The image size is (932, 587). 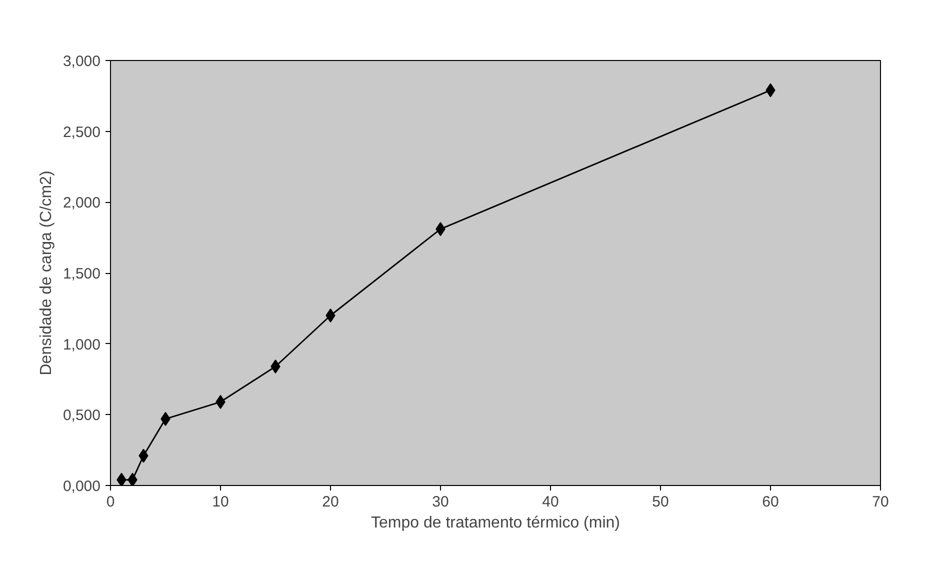 I want to click on x-tick-label: 60, so click(x=770, y=502).